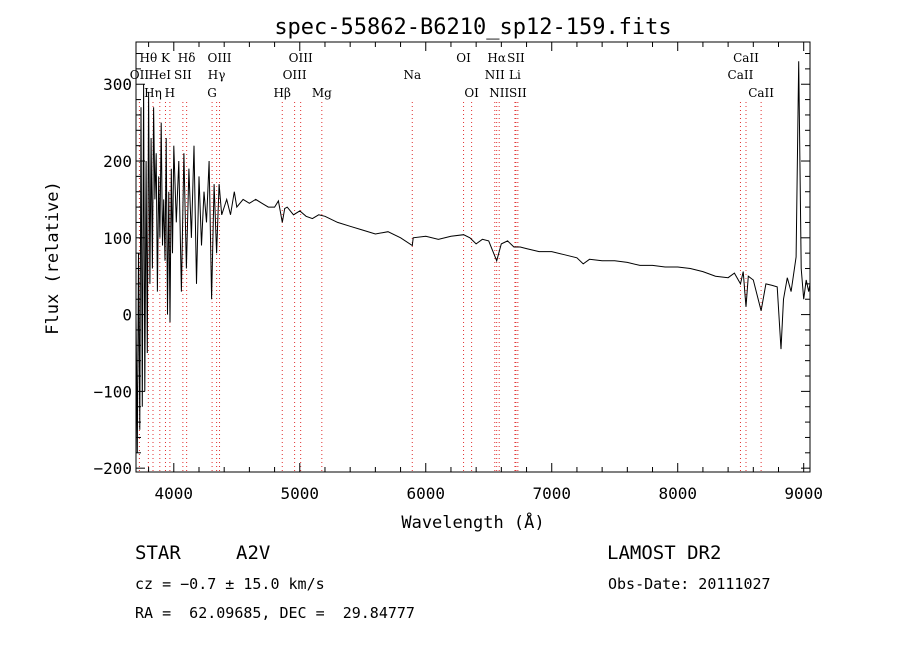 This screenshot has height=650, width=900. I want to click on chart-title: spec-55862-B6210_sp12-159.fits, so click(472, 27).